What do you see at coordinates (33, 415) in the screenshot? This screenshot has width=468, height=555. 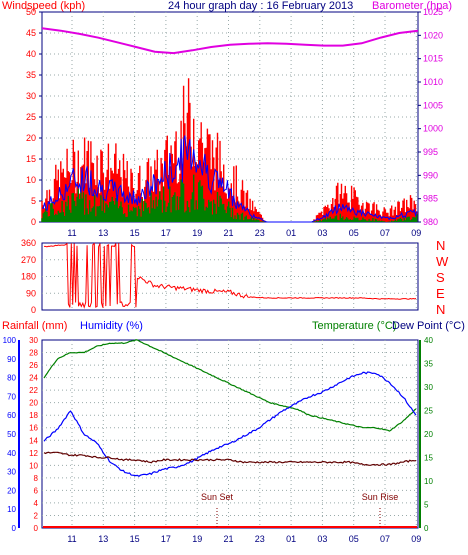 I see `humidity-tick-label: 18` at bounding box center [33, 415].